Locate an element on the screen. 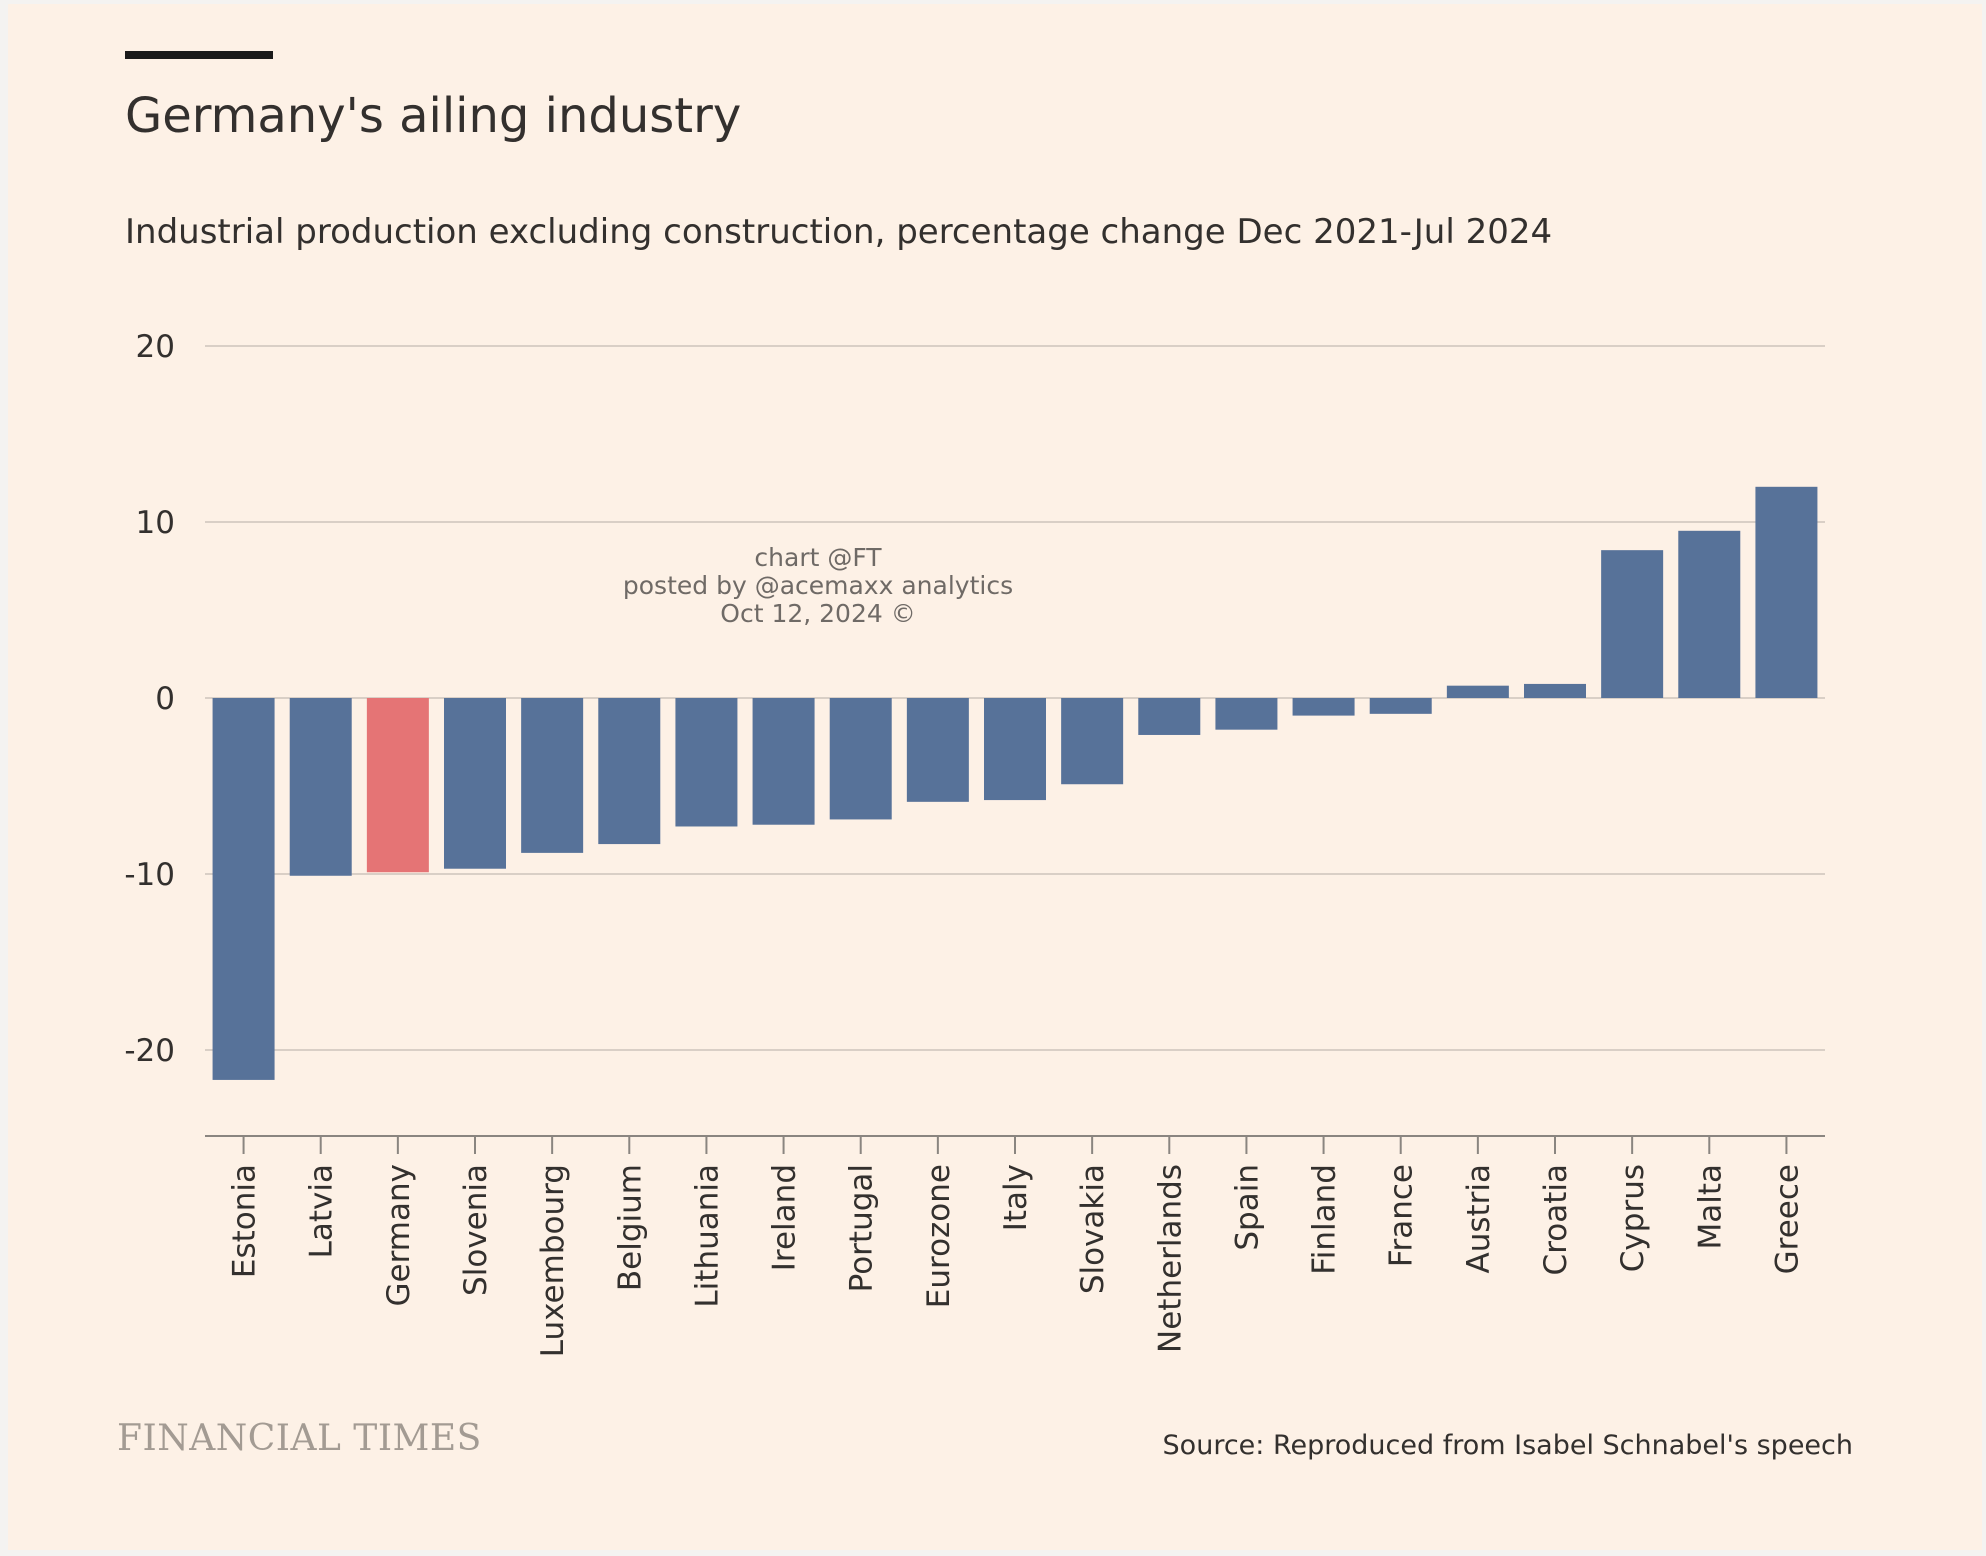 The width and height of the screenshot is (1986, 1556). x-tick-label-latvia: Latvia is located at coordinates (322, 1211).